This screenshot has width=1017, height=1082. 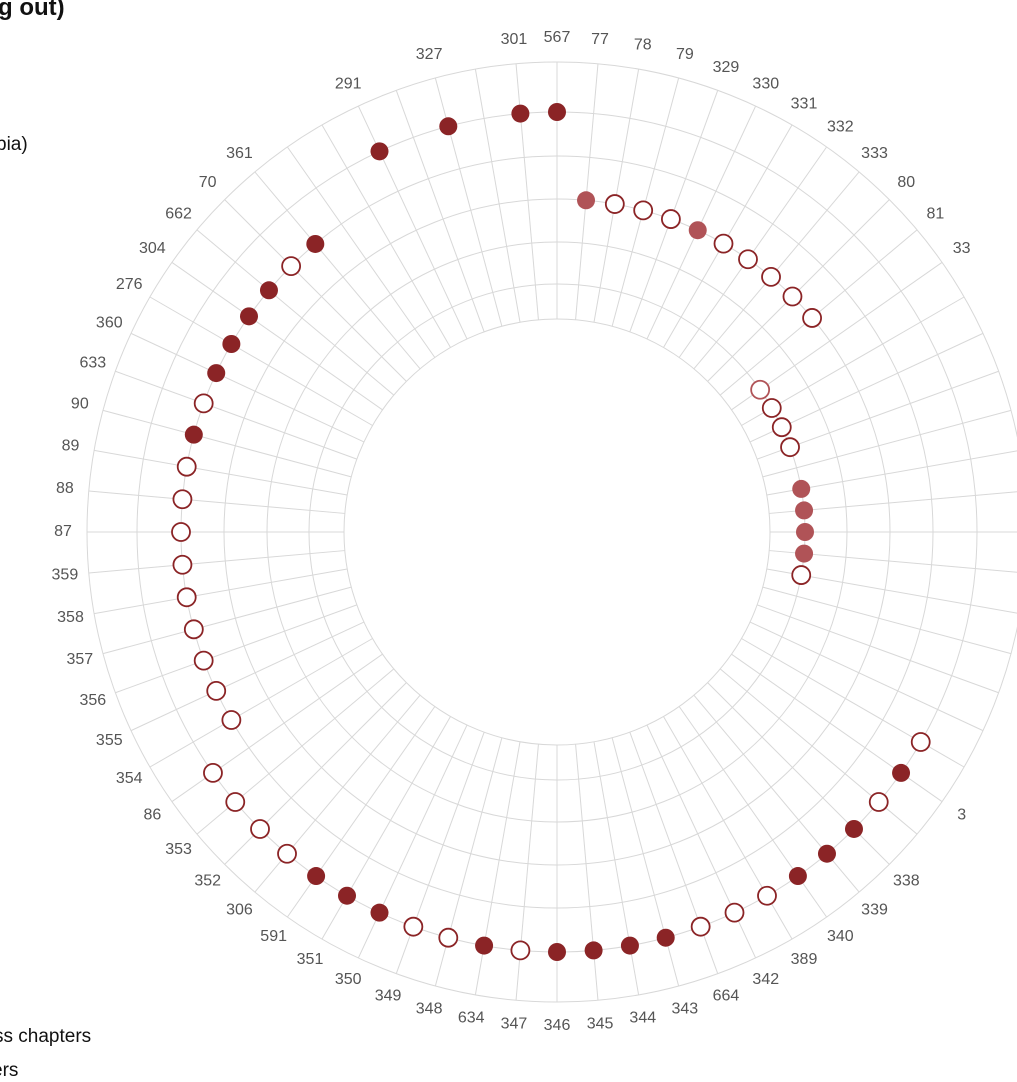 I want to click on tick-label: 338, so click(x=906, y=881).